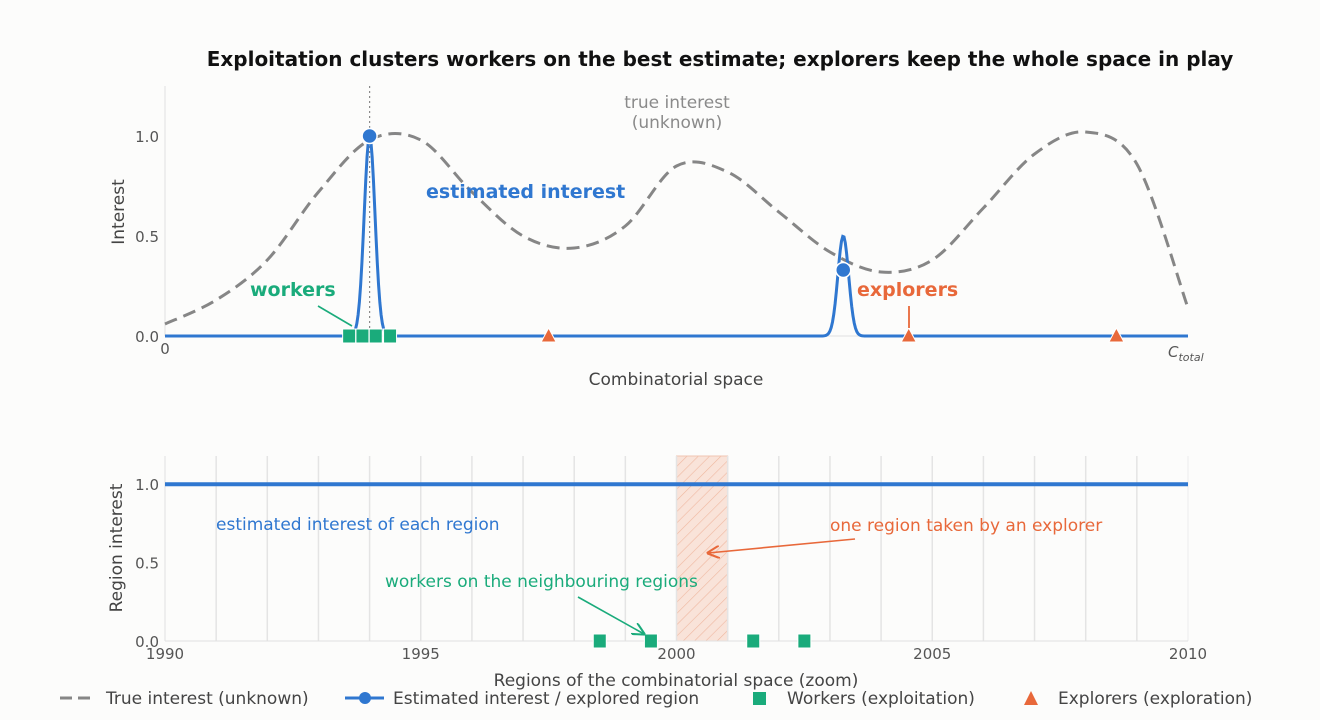 This screenshot has width=1320, height=720. I want to click on legend-label-explorers: Explorers (exploration), so click(1155, 699).